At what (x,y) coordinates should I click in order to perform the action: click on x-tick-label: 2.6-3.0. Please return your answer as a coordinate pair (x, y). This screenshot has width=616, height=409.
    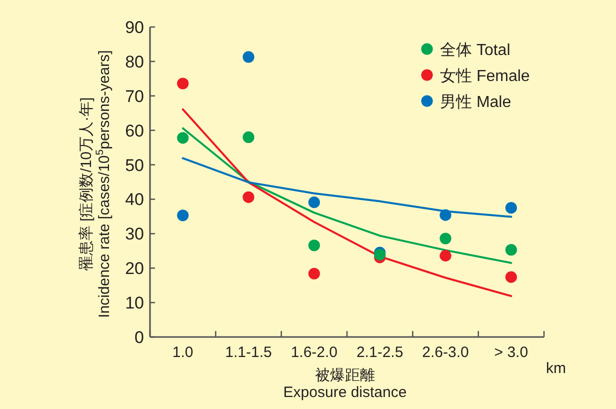
    Looking at the image, I should click on (445, 352).